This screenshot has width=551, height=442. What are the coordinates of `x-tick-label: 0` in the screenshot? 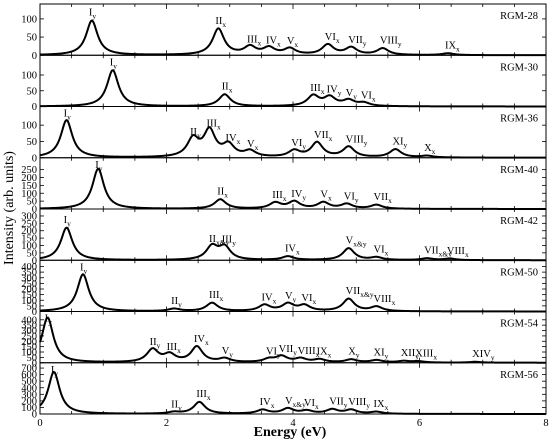 It's located at (39, 423).